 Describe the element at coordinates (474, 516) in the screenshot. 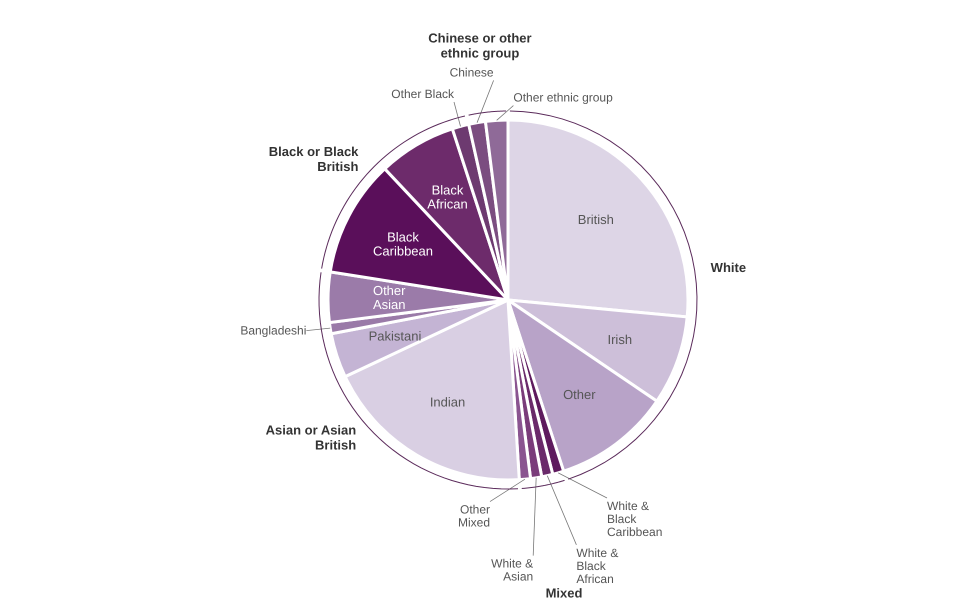

I see `slice-label: Other Mixed` at that location.